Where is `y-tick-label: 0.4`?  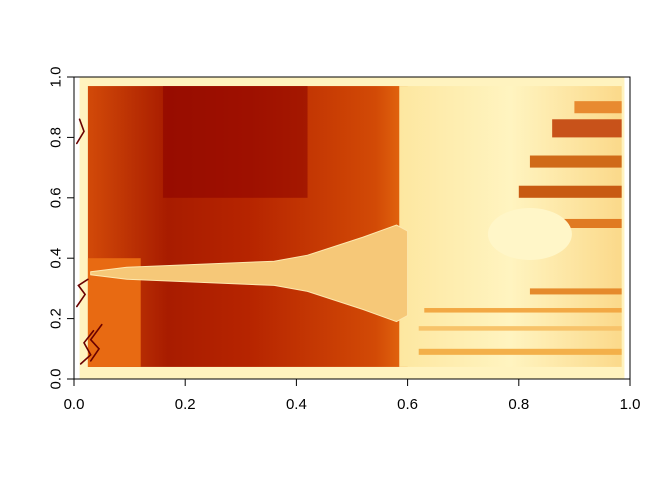
y-tick-label: 0.4 is located at coordinates (56, 258).